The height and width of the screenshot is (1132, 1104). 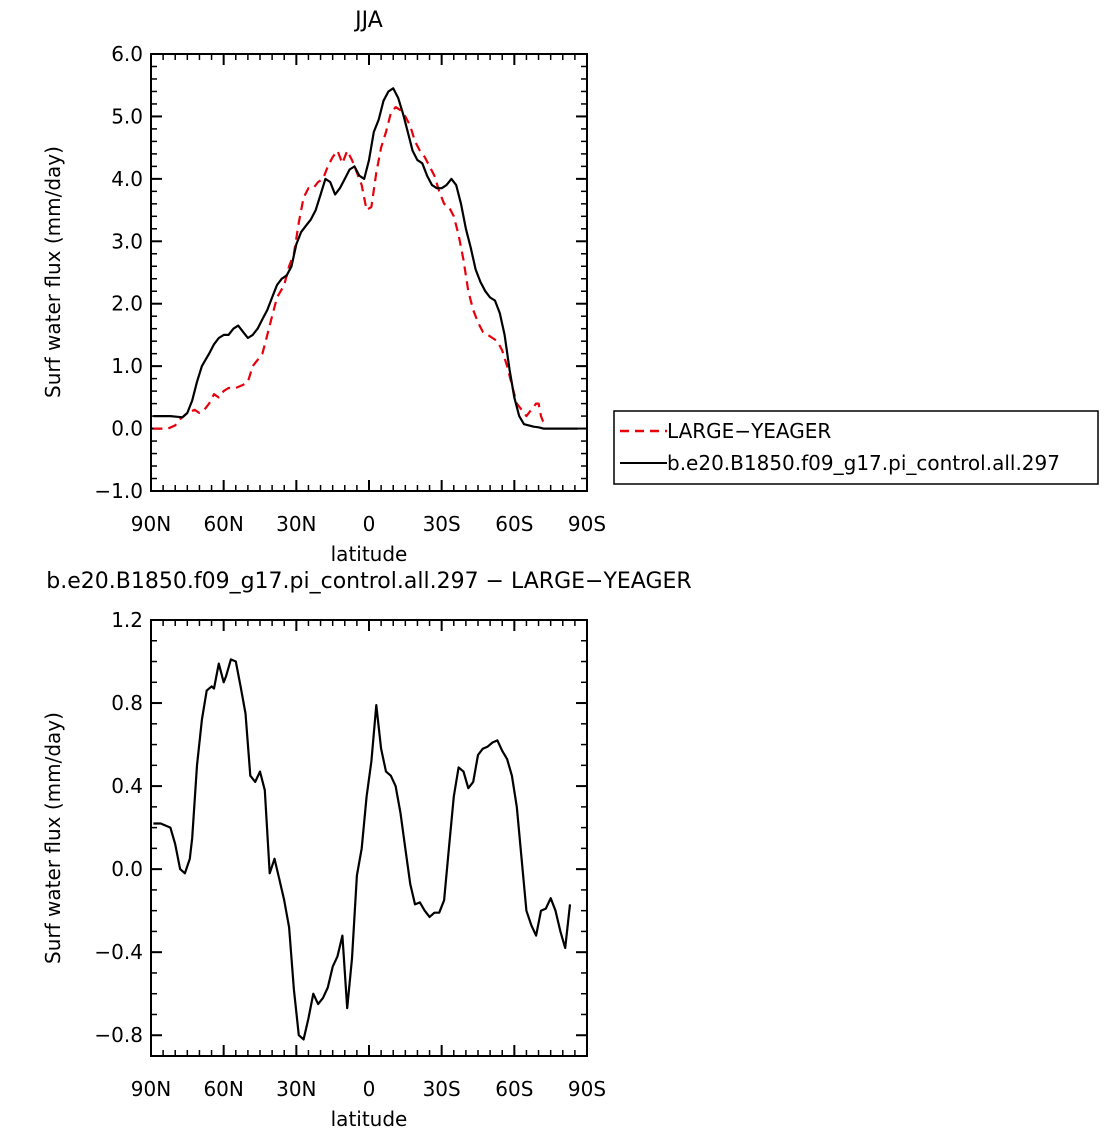 What do you see at coordinates (587, 1089) in the screenshot?
I see `bottom-xtick-label: 90S` at bounding box center [587, 1089].